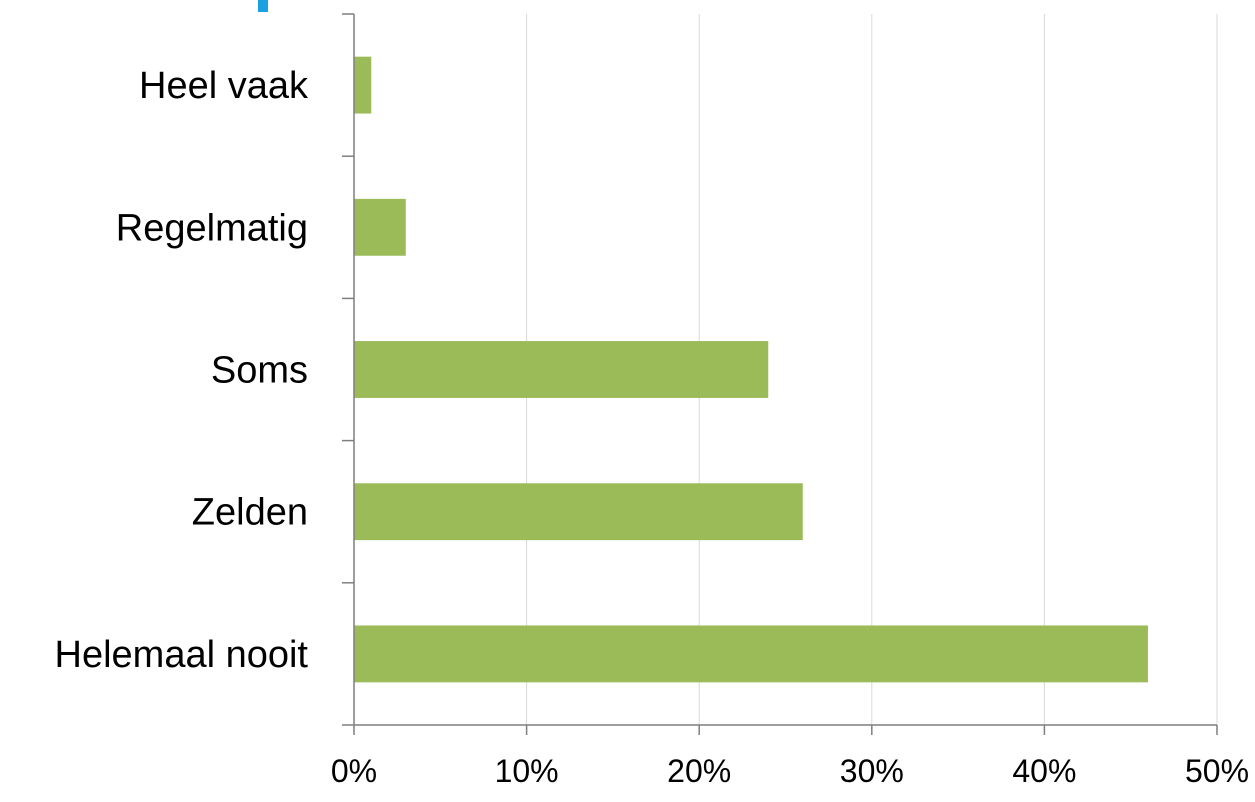  I want to click on category-label: Soms, so click(259, 371).